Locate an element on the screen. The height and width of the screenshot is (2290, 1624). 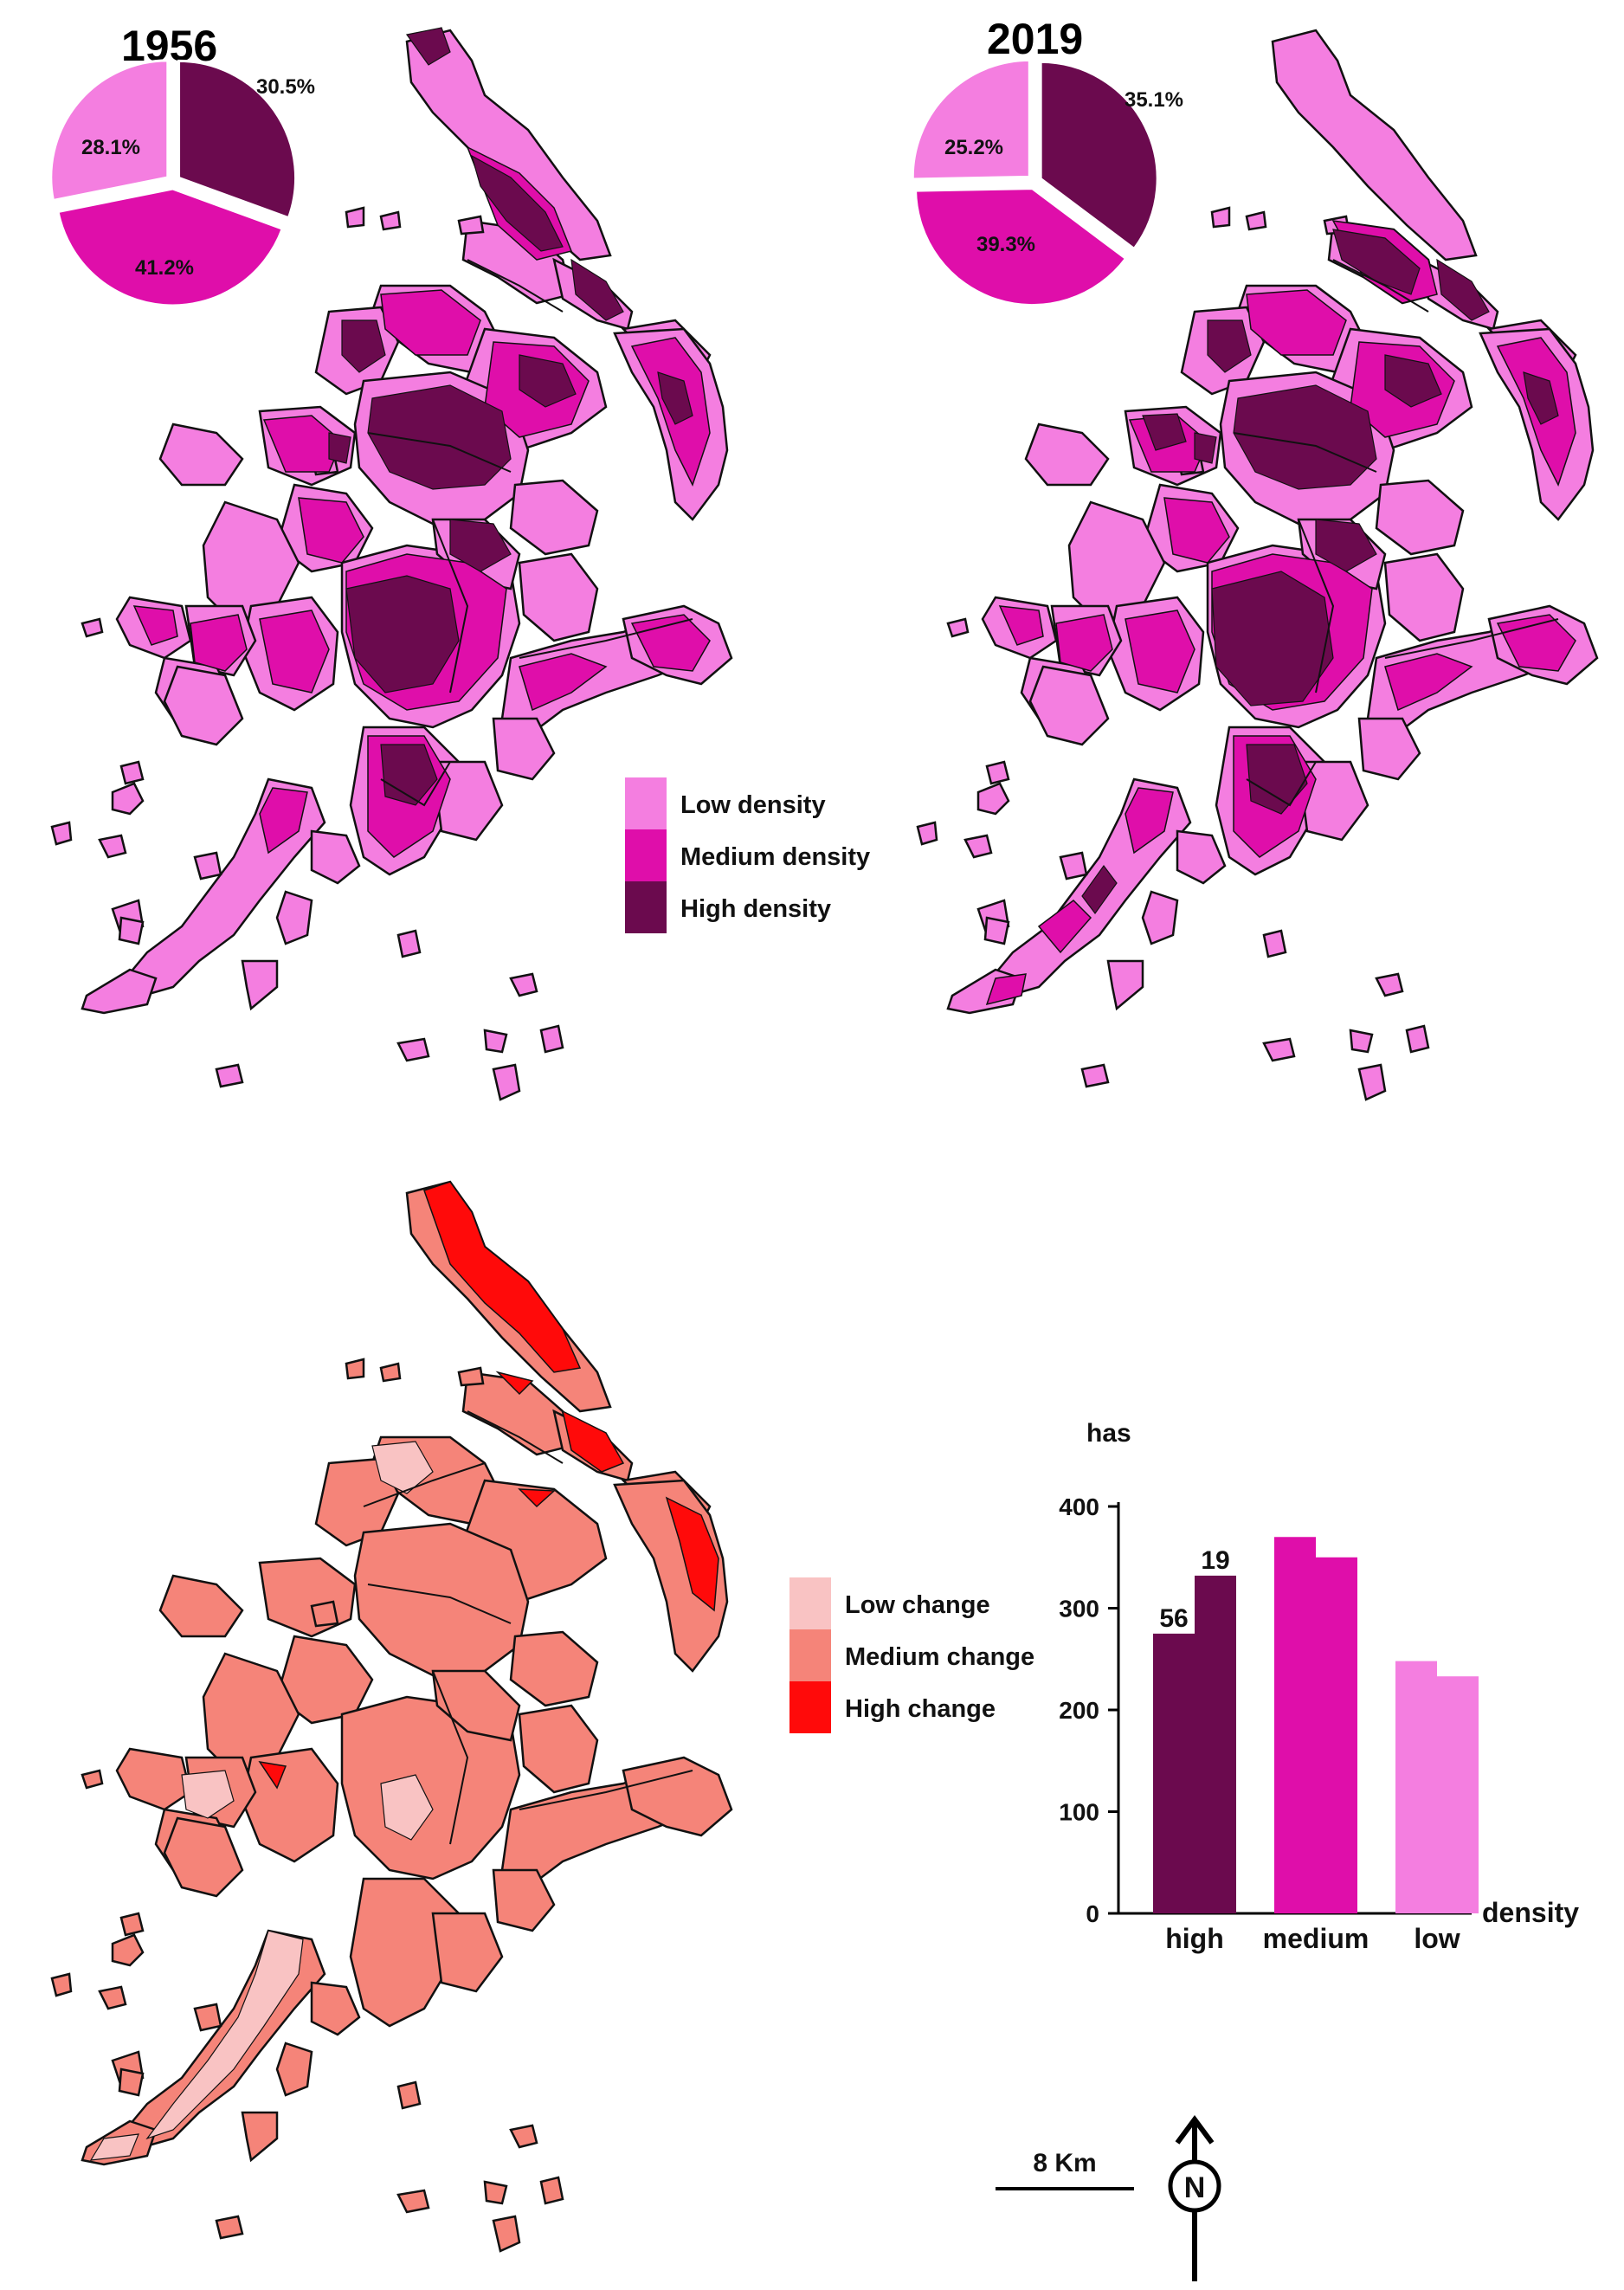
change-legend-label-1: Medium change is located at coordinates (939, 1657).